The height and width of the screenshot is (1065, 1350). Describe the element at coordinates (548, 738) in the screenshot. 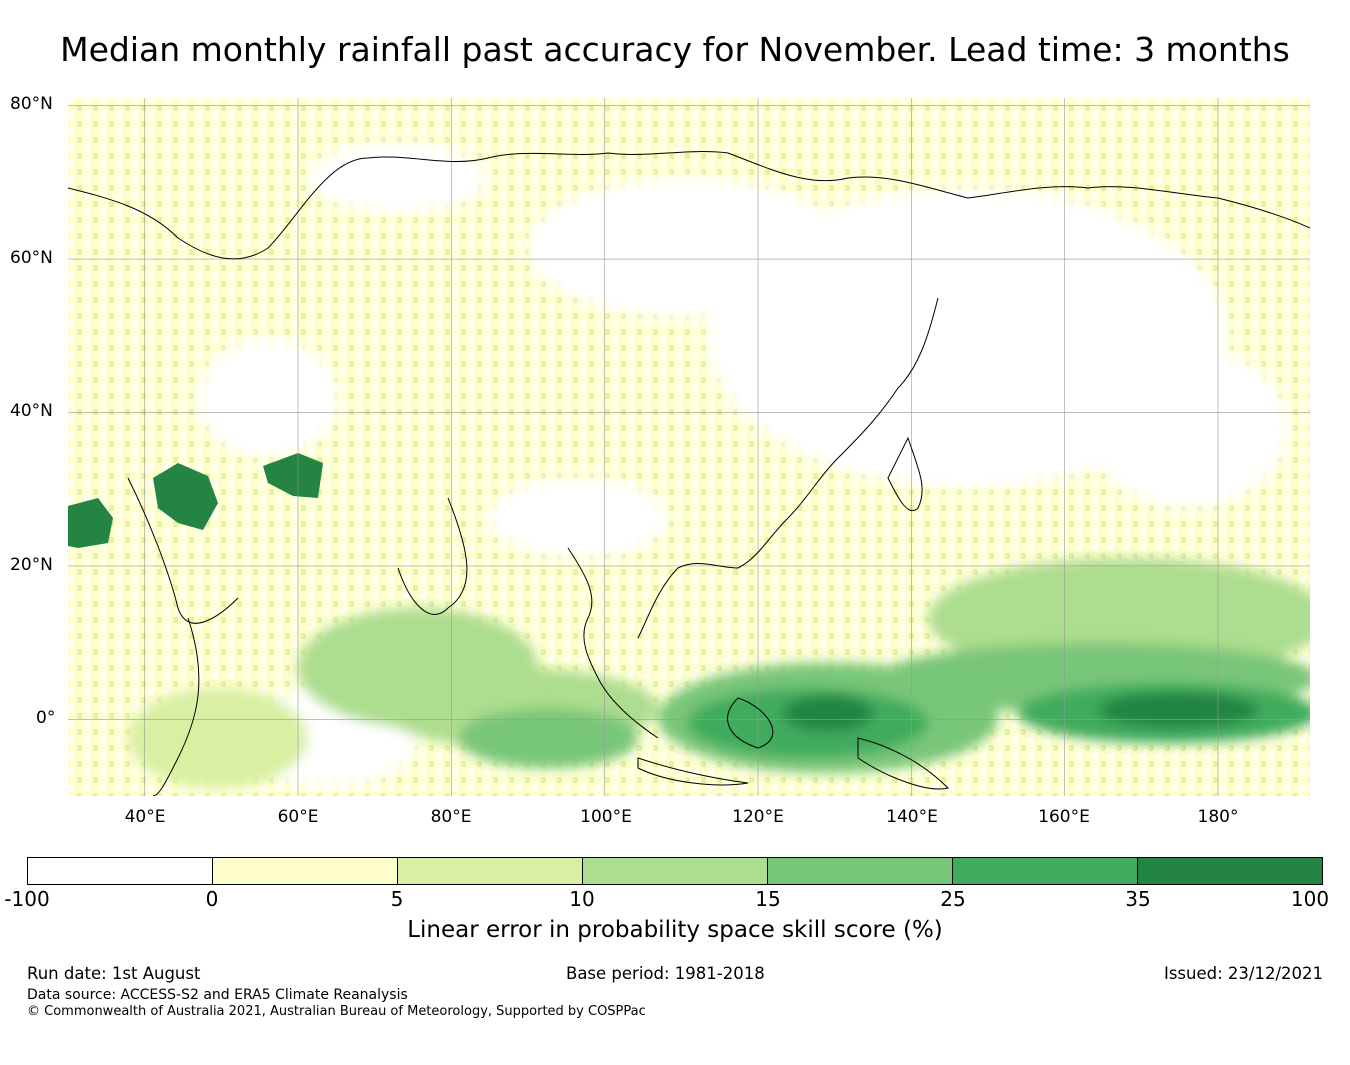

I see `green-region-e-indian` at that location.